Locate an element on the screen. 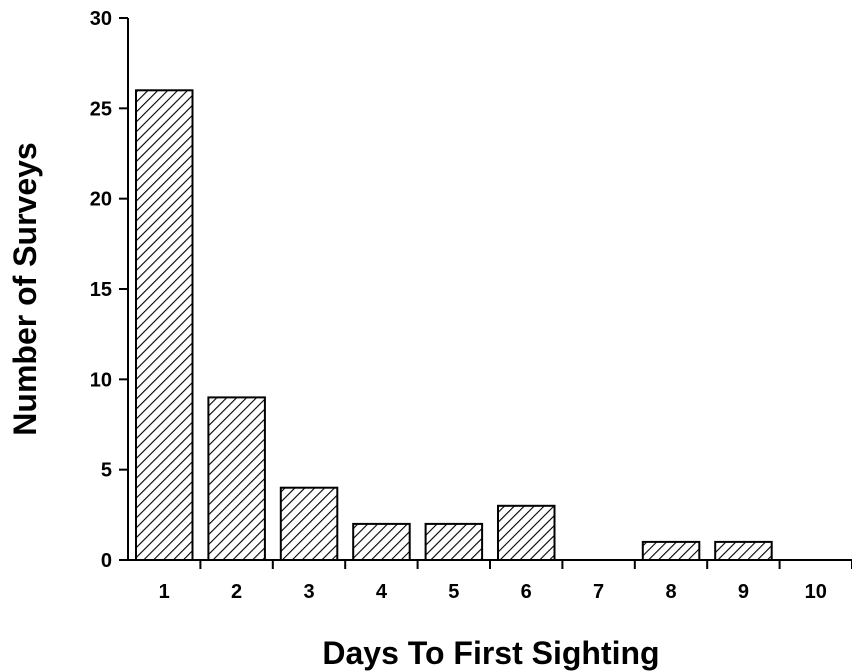  x-axis-title: Days To First Sighting is located at coordinates (490, 653).